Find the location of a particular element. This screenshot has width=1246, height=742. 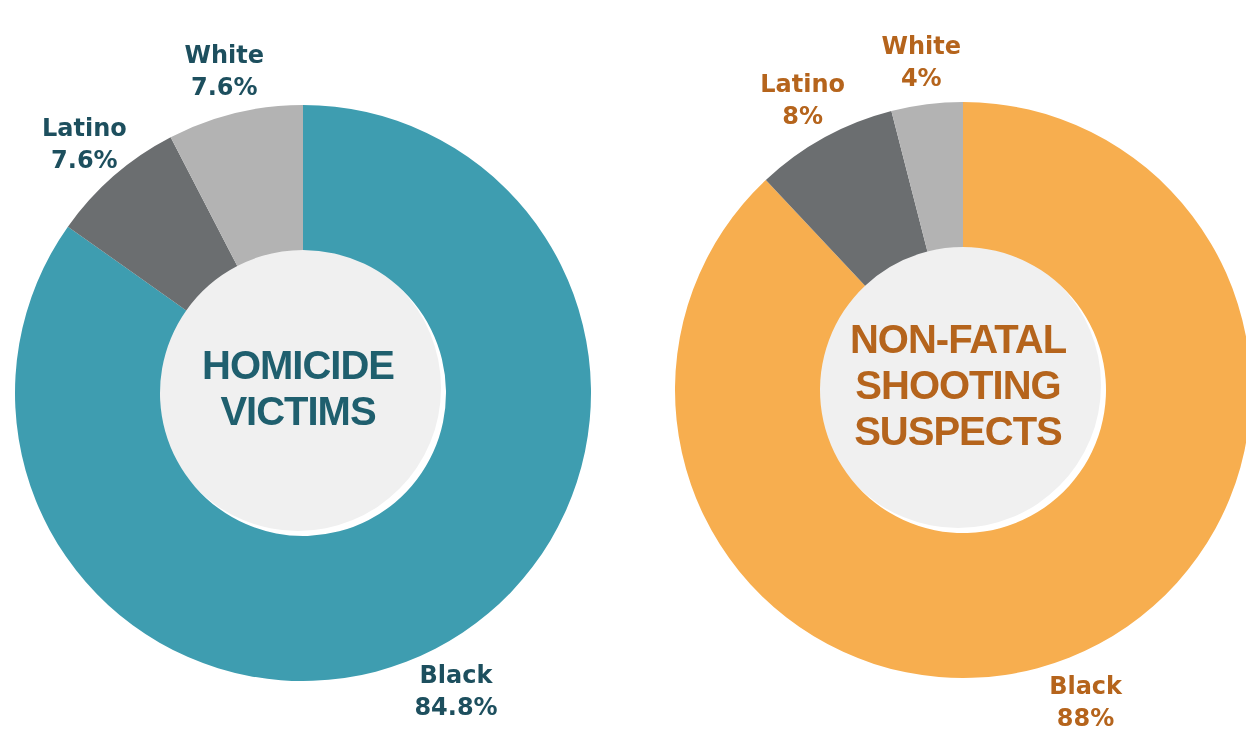

data-label: 4% is located at coordinates (921, 77).